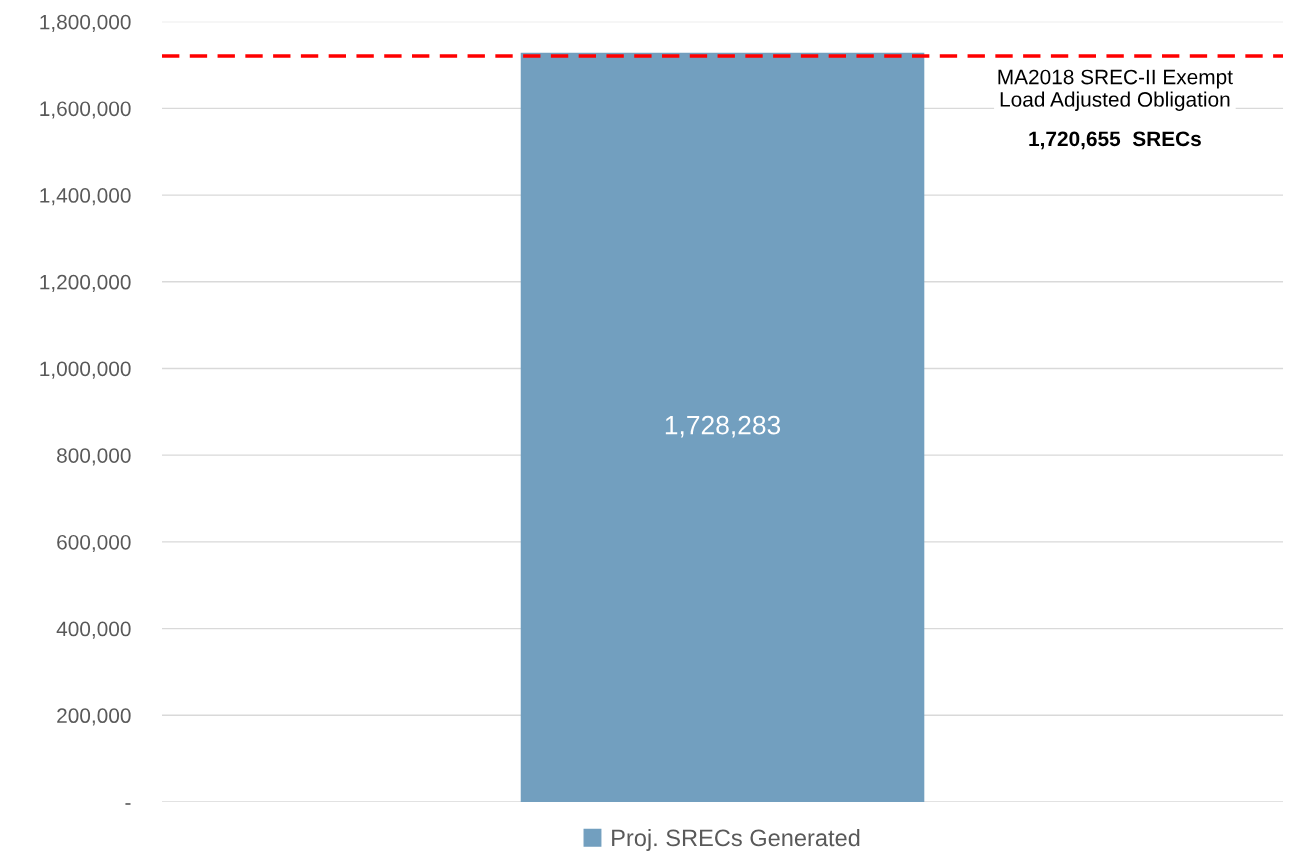 The width and height of the screenshot is (1296, 867). Describe the element at coordinates (94, 717) in the screenshot. I see `y-tick-label: 200,000` at that location.